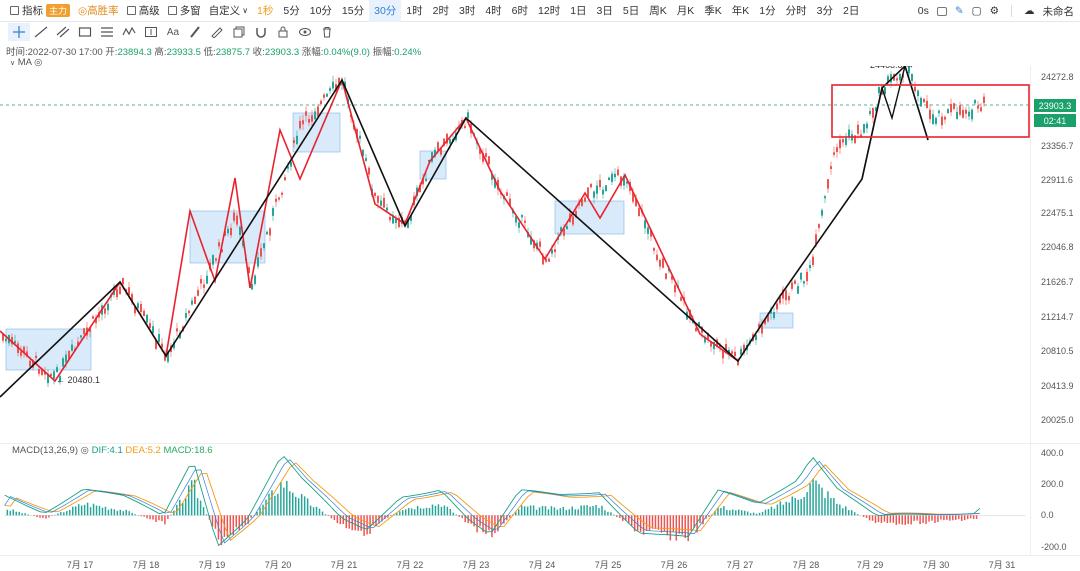 Image resolution: width=1080 pixels, height=571 pixels. Describe the element at coordinates (40, 11) in the screenshot. I see `indicator-button: 指标 主力` at that location.